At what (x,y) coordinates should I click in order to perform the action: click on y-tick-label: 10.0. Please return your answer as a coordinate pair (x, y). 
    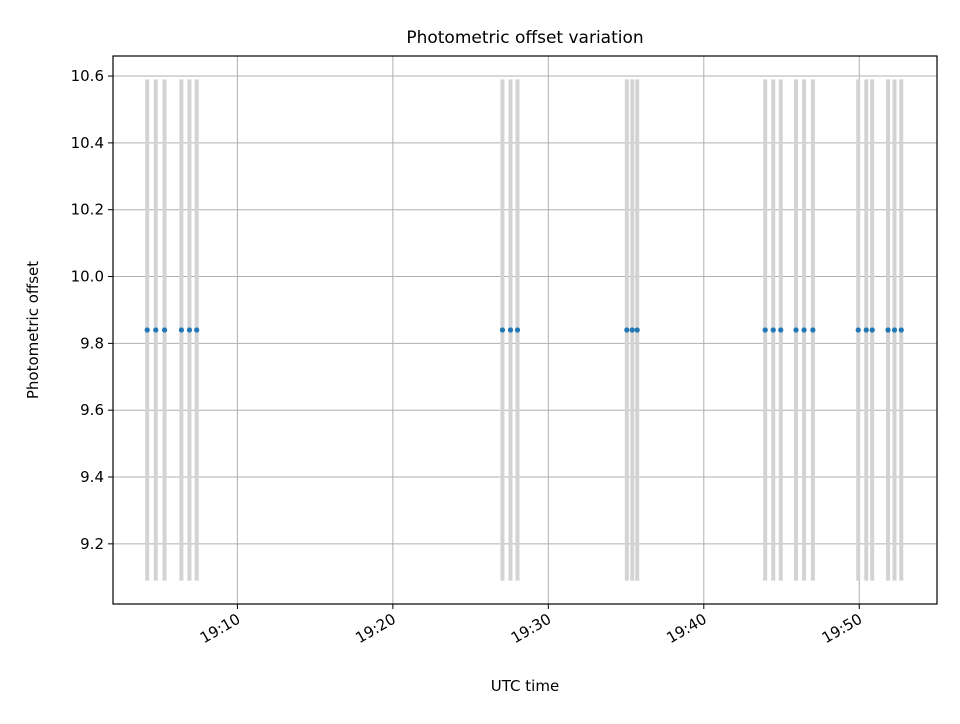
    Looking at the image, I should click on (87, 277).